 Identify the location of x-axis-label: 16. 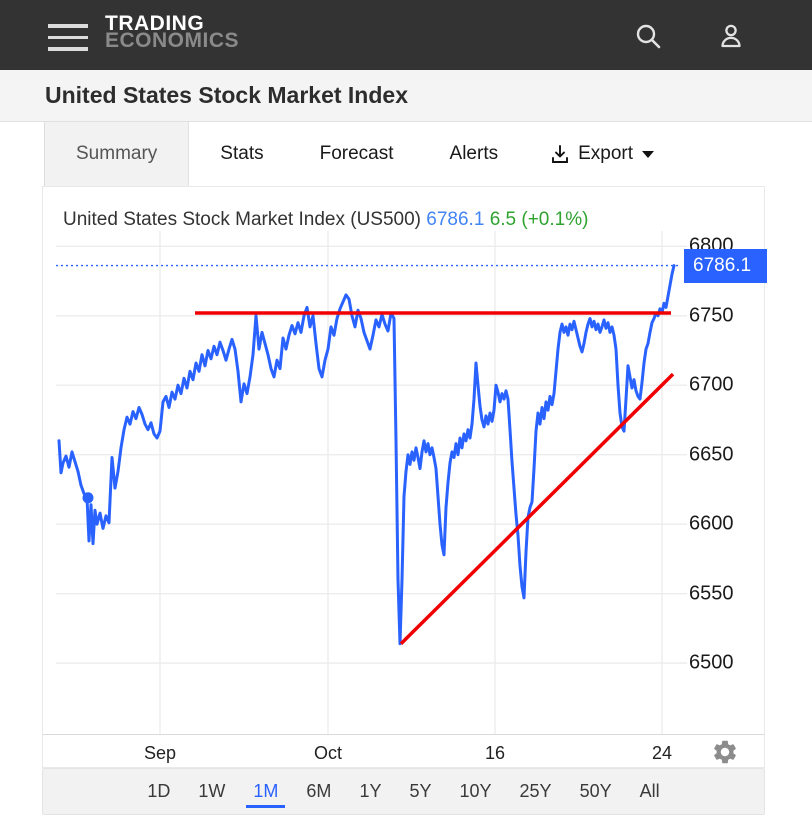
(495, 753).